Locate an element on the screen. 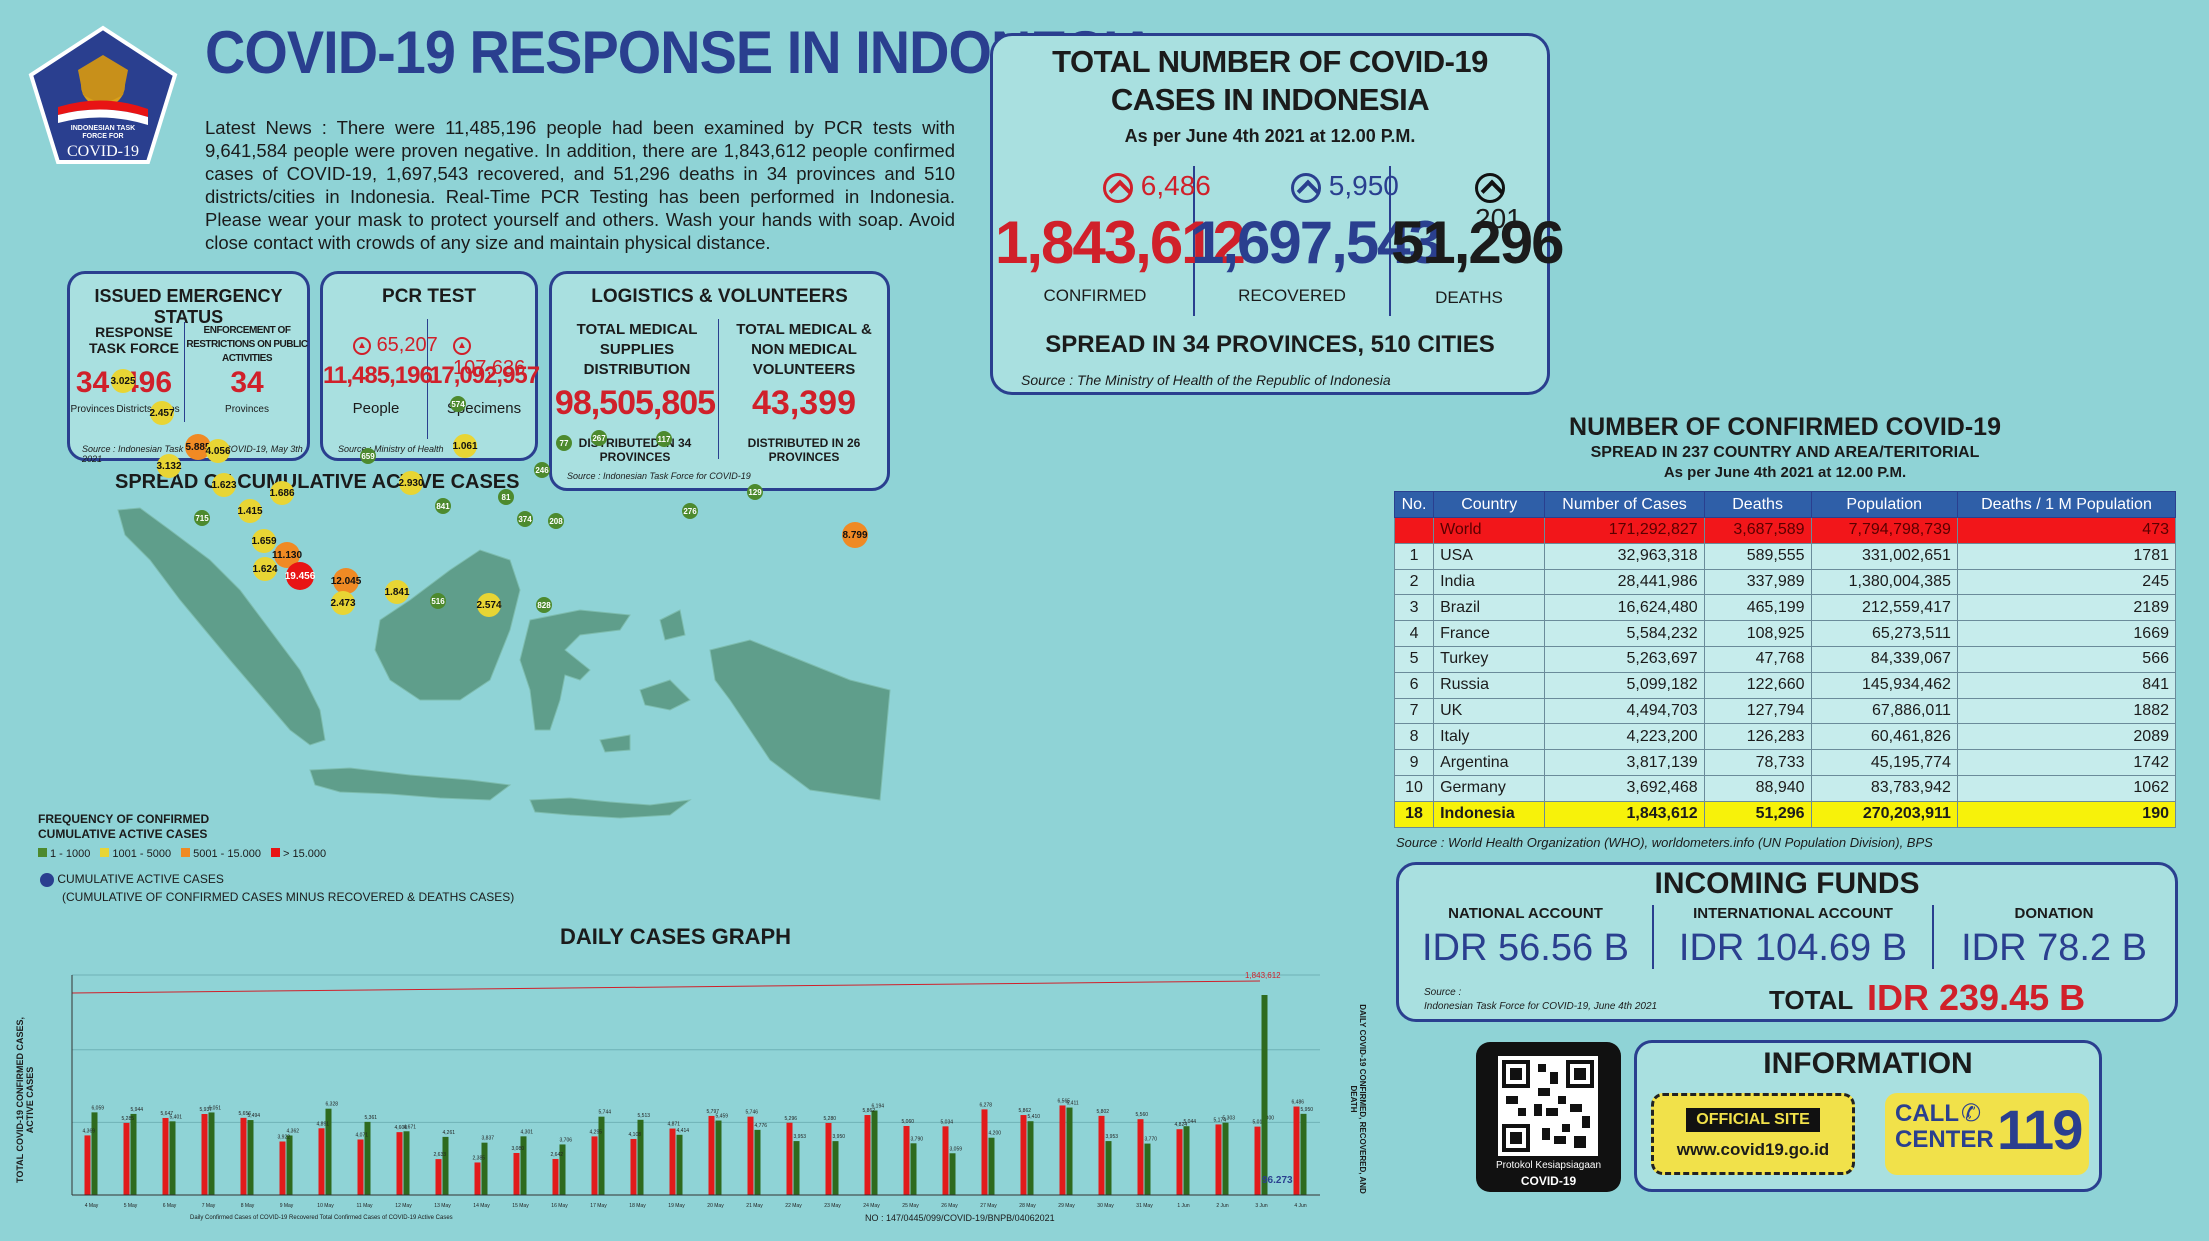  totals-title-1: TOTAL NUMBER OF COVID-19 is located at coordinates (1270, 61).